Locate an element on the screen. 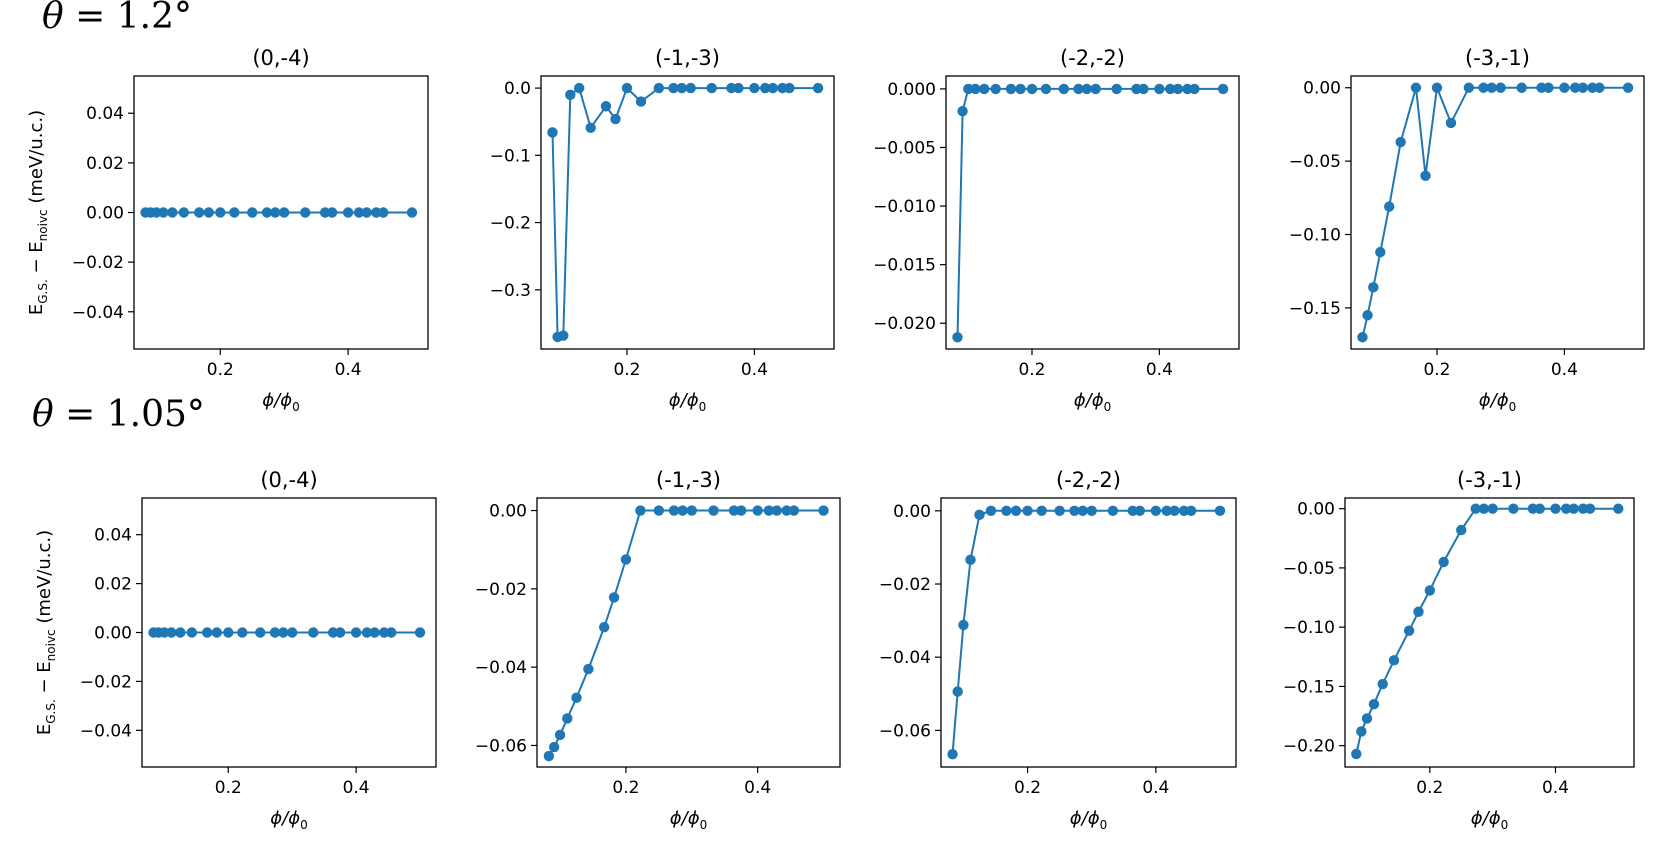 This screenshot has width=1661, height=860. y-tick-label: −0.10 is located at coordinates (1309, 628).